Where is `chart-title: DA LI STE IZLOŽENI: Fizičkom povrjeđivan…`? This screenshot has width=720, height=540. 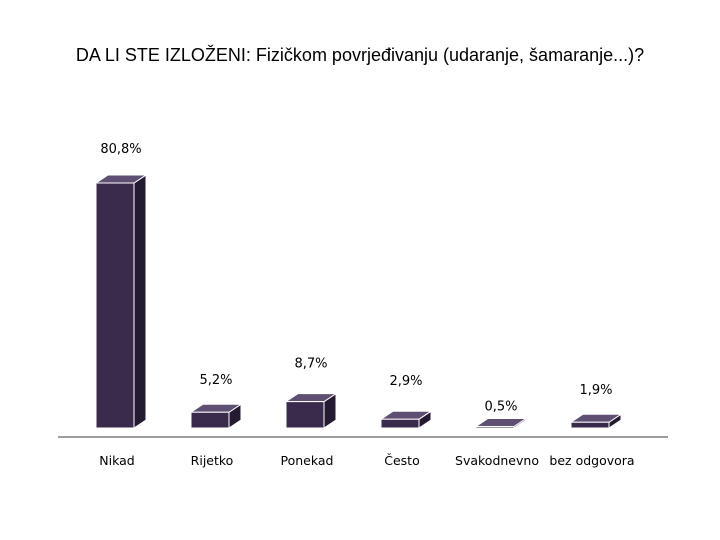
chart-title: DA LI STE IZLOŽENI: Fizičkom povrjeđivan… is located at coordinates (360, 55).